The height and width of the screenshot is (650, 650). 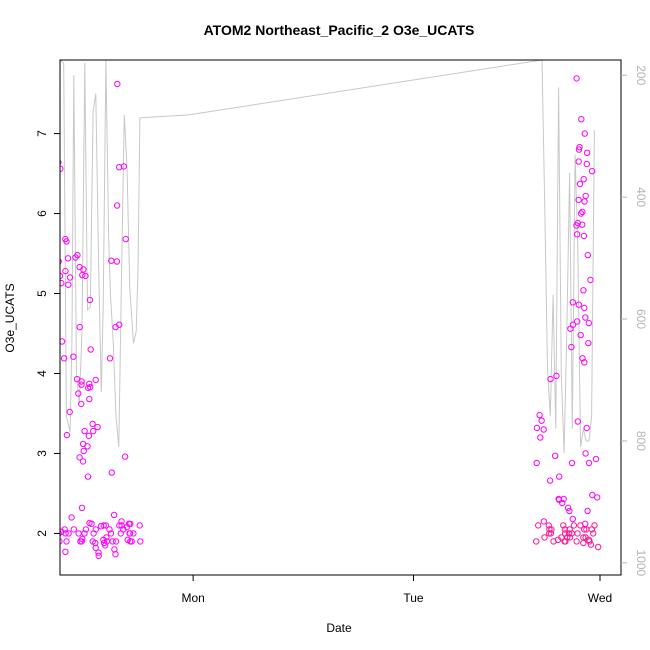 What do you see at coordinates (10, 317) in the screenshot?
I see `y-axis-label: O3e_UCATS` at bounding box center [10, 317].